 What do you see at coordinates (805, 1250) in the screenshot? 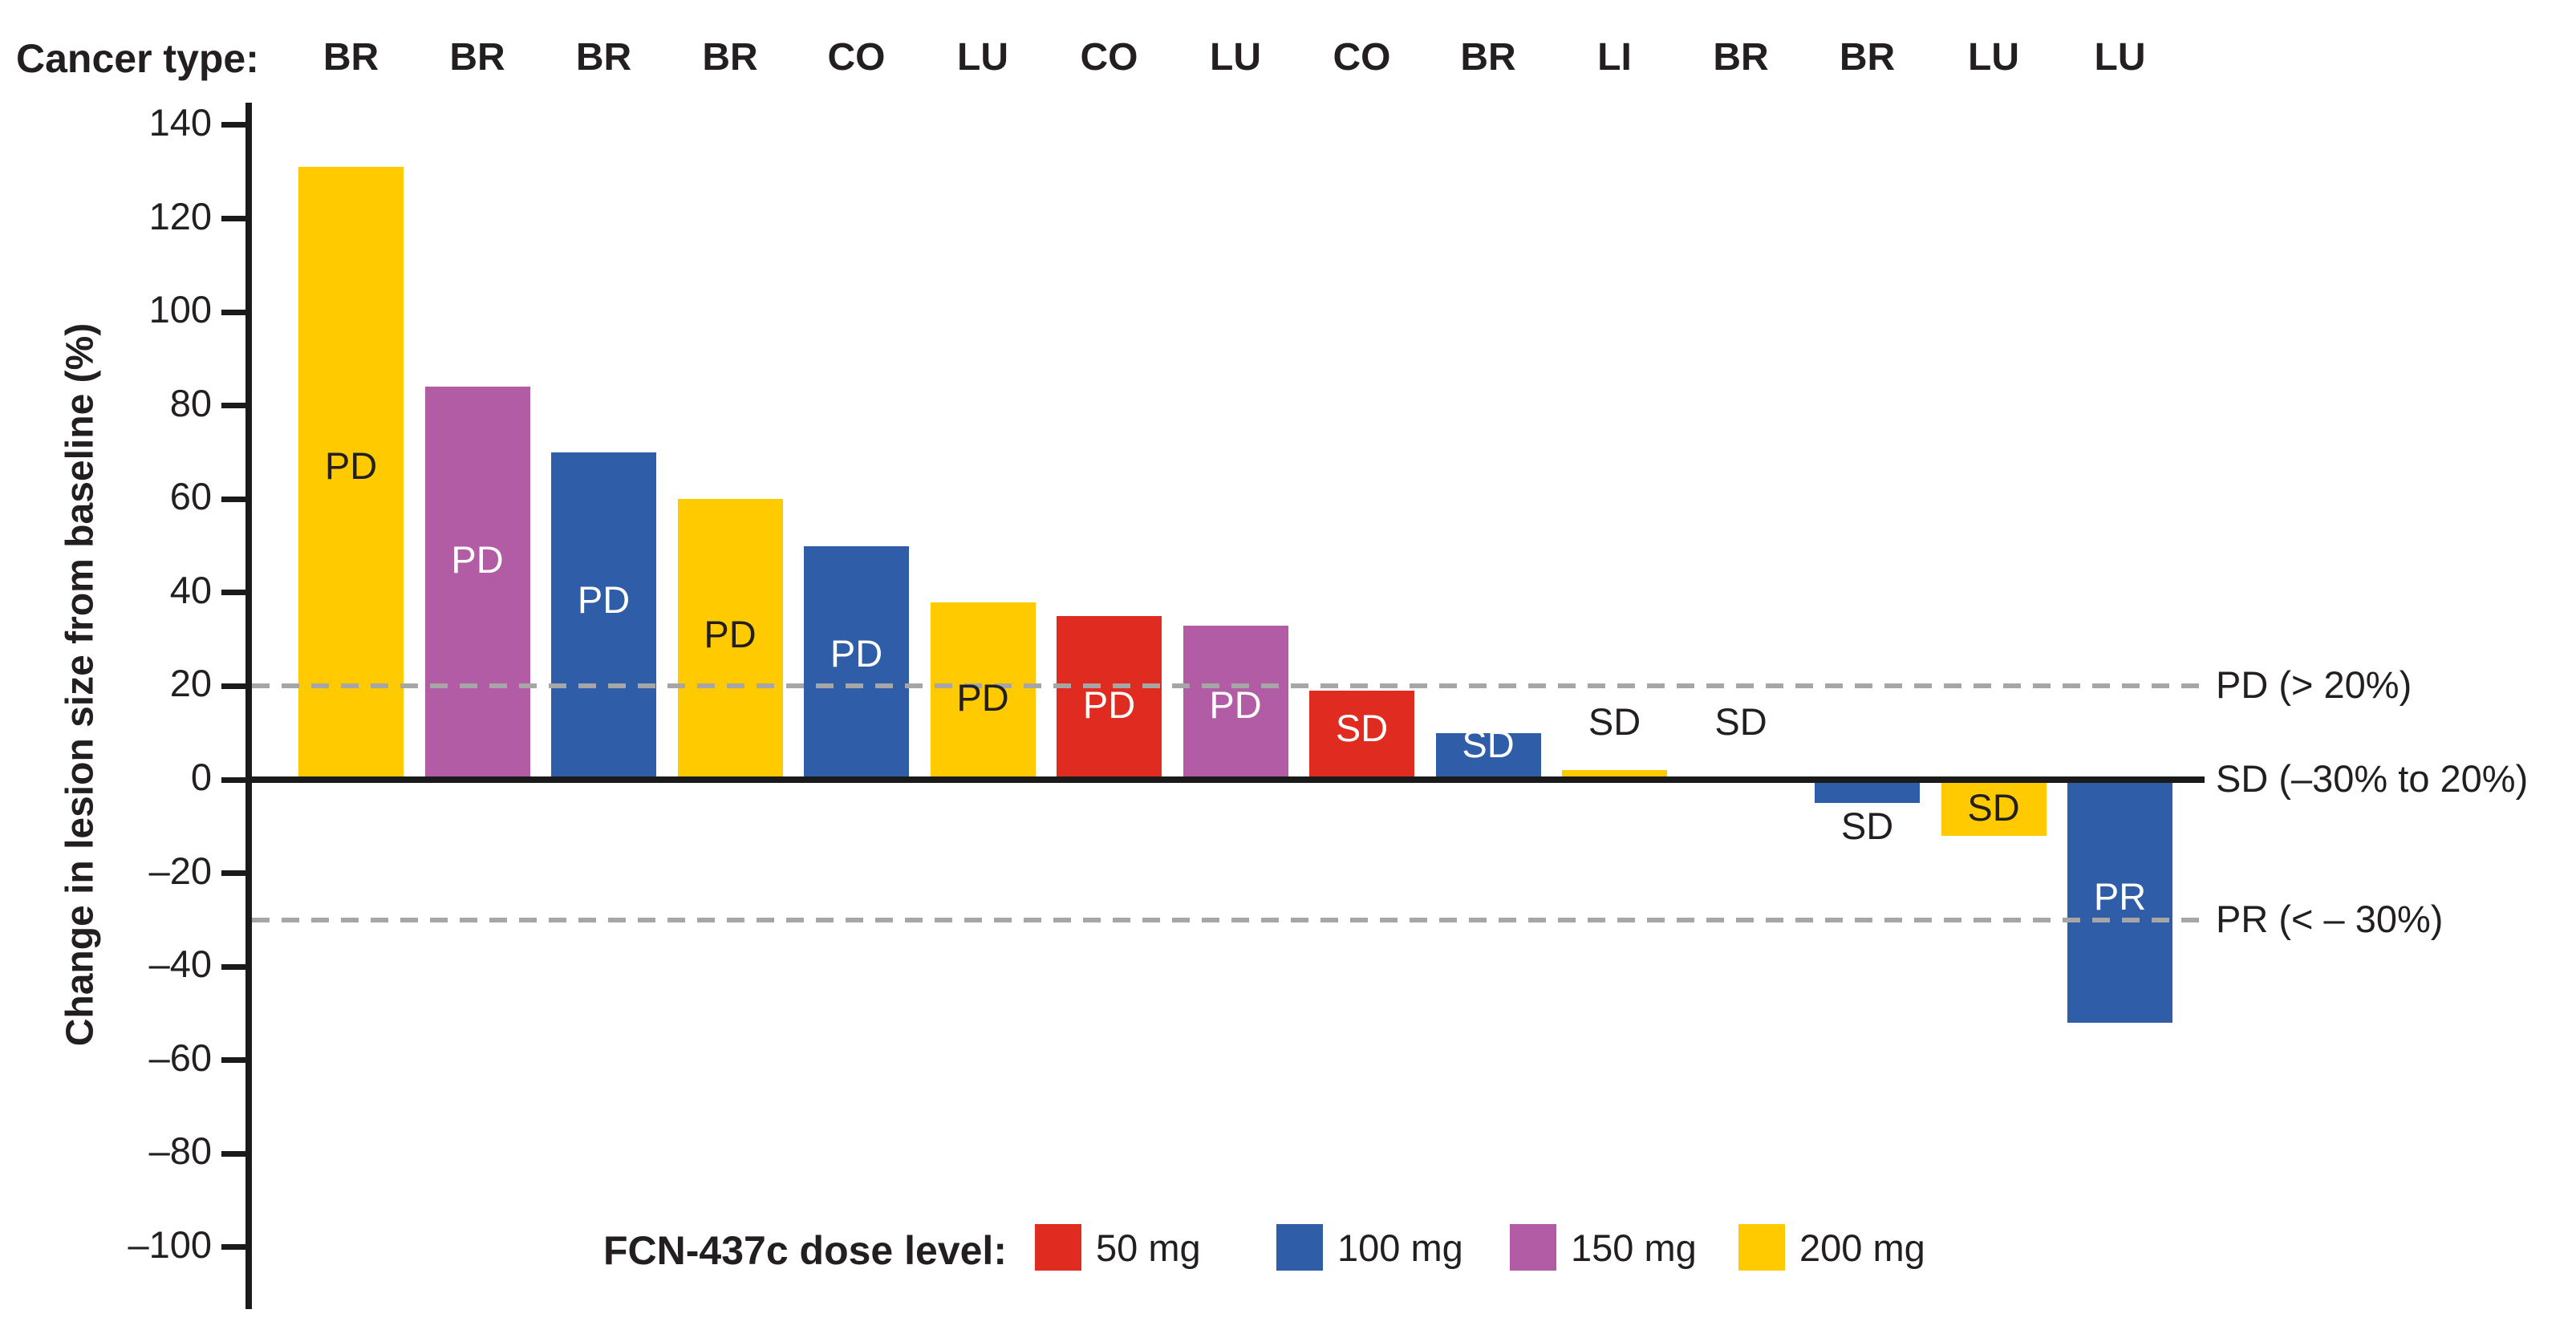
I see `legend-title: FCN-437c dose level:` at bounding box center [805, 1250].